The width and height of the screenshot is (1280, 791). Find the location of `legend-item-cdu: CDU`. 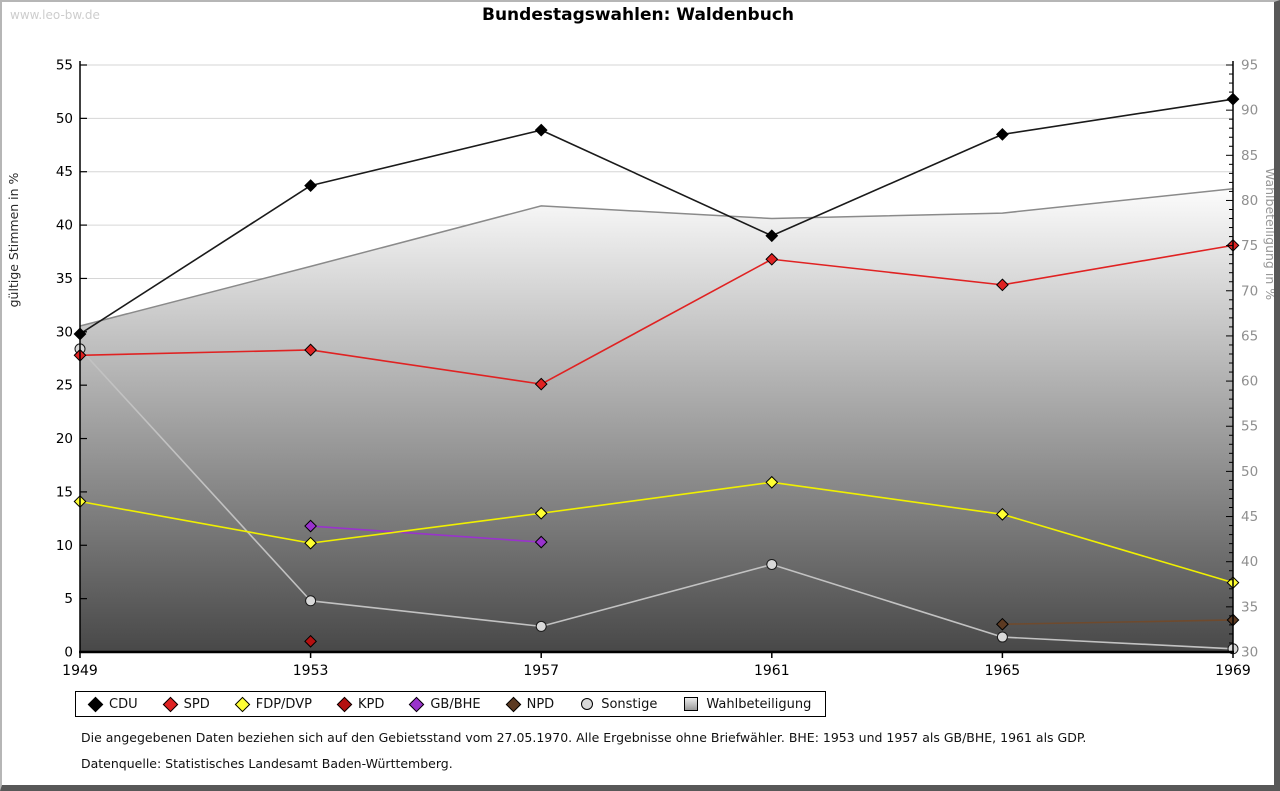

legend-item-cdu: CDU is located at coordinates (112, 704).